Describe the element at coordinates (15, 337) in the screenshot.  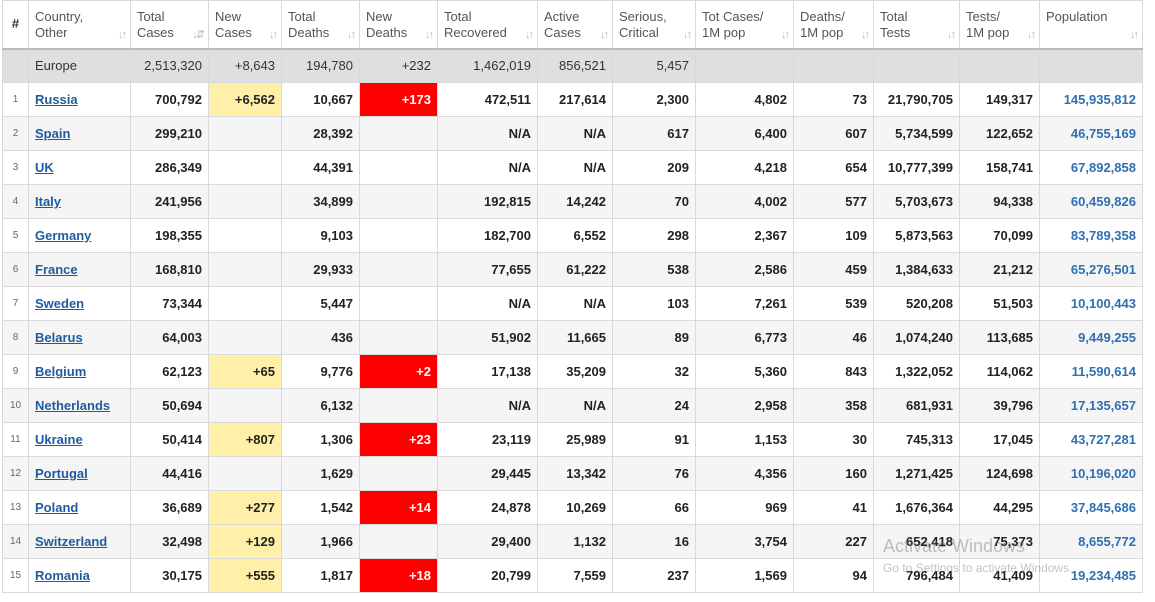
I see `cell-rank: 8` at that location.